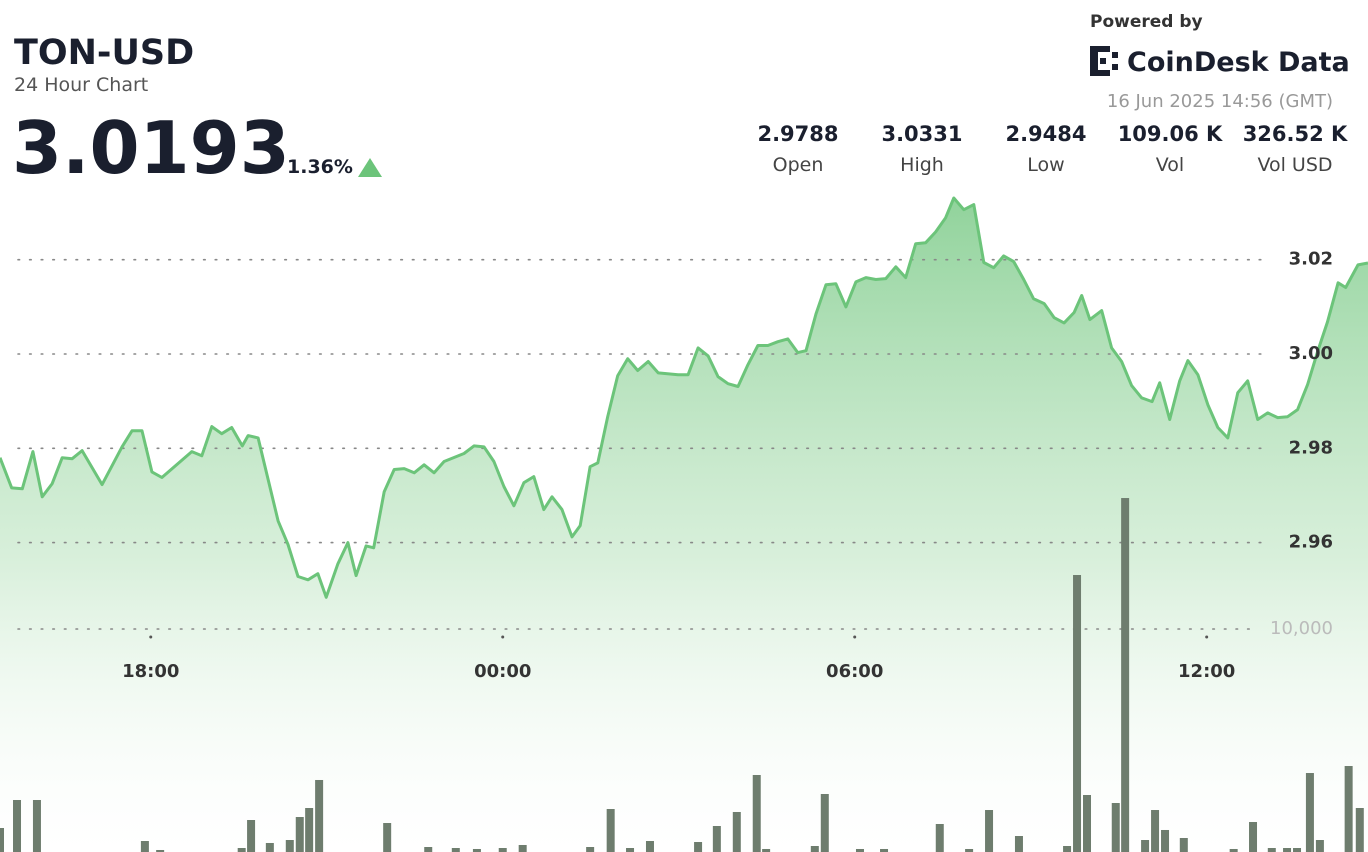 The width and height of the screenshot is (1368, 852). I want to click on powered-by: Powered by, so click(1146, 22).